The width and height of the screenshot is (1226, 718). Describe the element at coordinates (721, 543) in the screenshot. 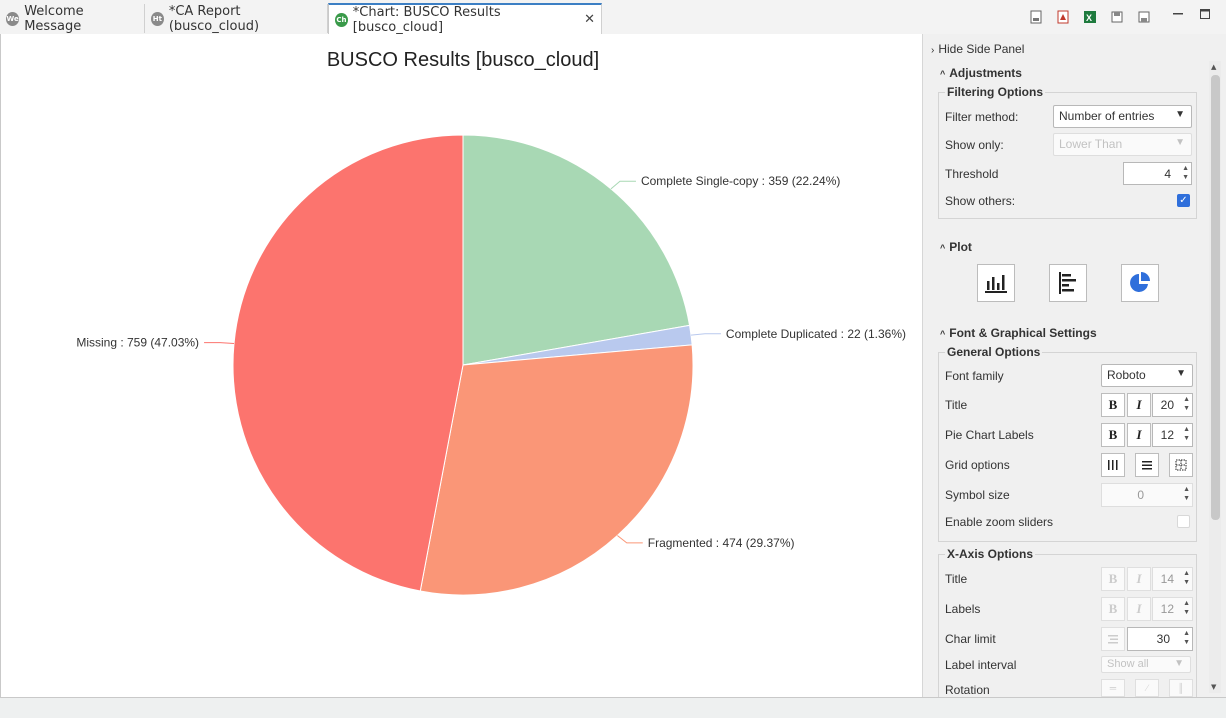

I see `pie-slice-label: Fragmented : 474 (29.37%)` at that location.